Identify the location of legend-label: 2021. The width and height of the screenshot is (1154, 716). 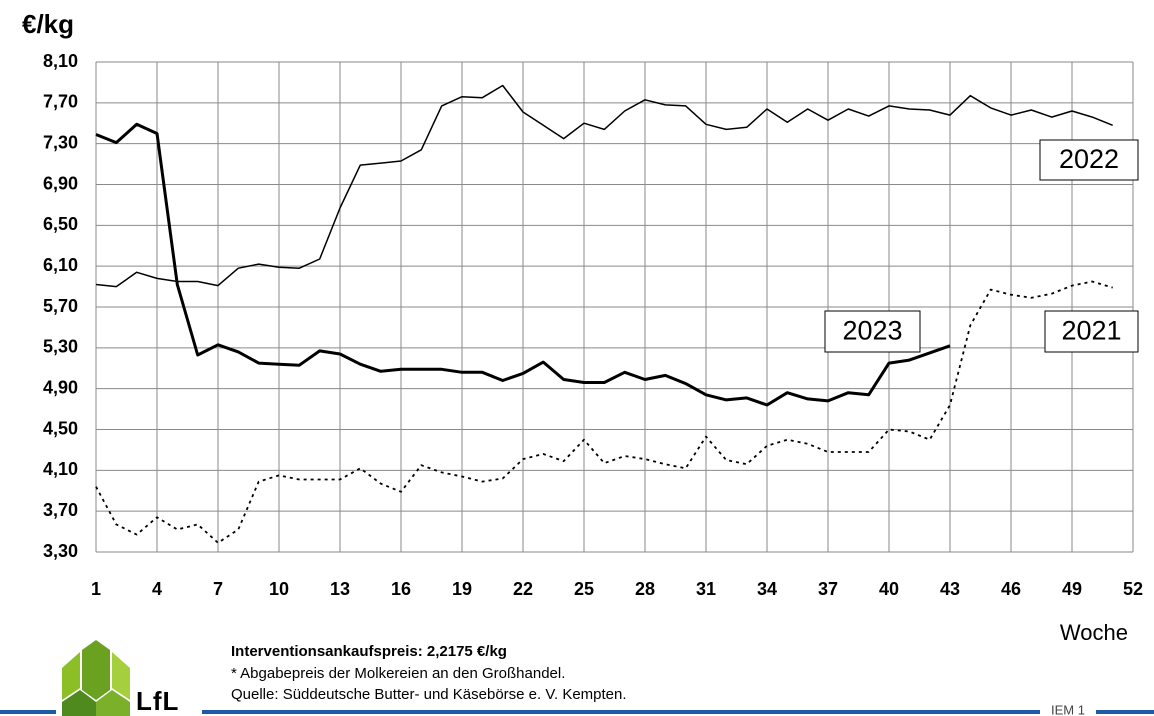
(1091, 331).